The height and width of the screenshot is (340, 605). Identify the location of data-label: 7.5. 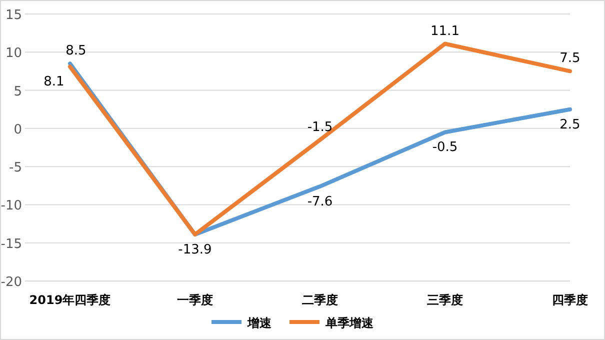
(570, 58).